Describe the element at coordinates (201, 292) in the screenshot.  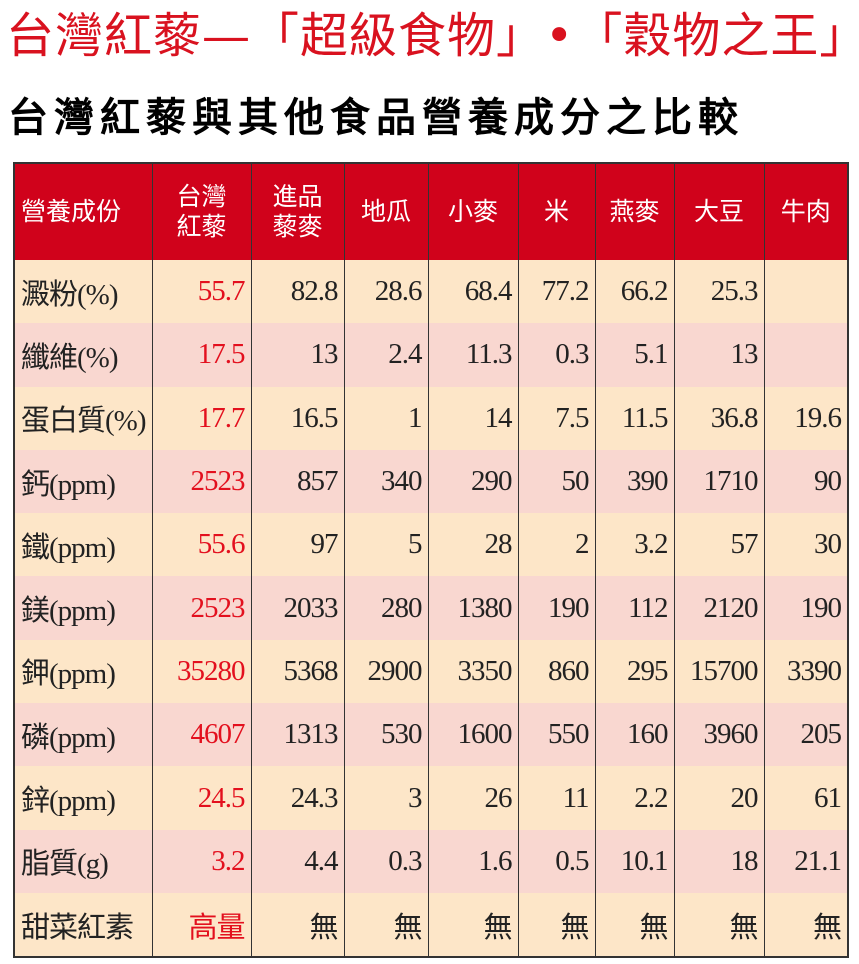
I see `table-cell: 55.7` at that location.